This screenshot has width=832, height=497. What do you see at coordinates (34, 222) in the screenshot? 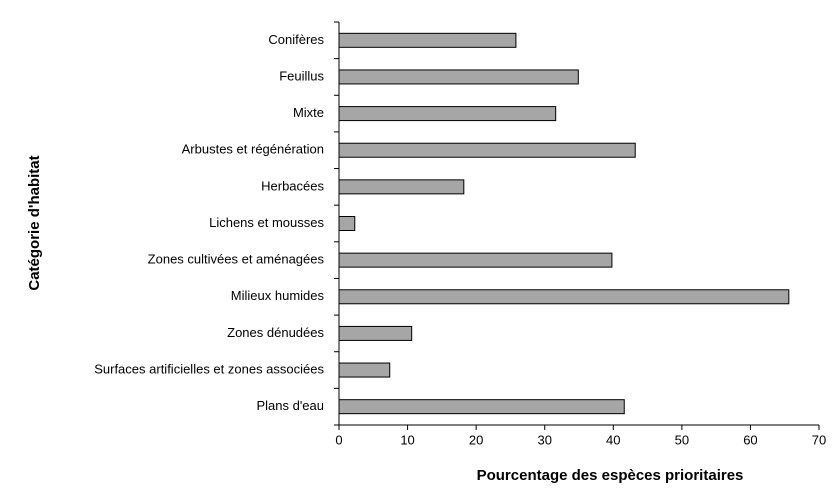
I see `y-axis-title: Catégorie d'habitat` at bounding box center [34, 222].